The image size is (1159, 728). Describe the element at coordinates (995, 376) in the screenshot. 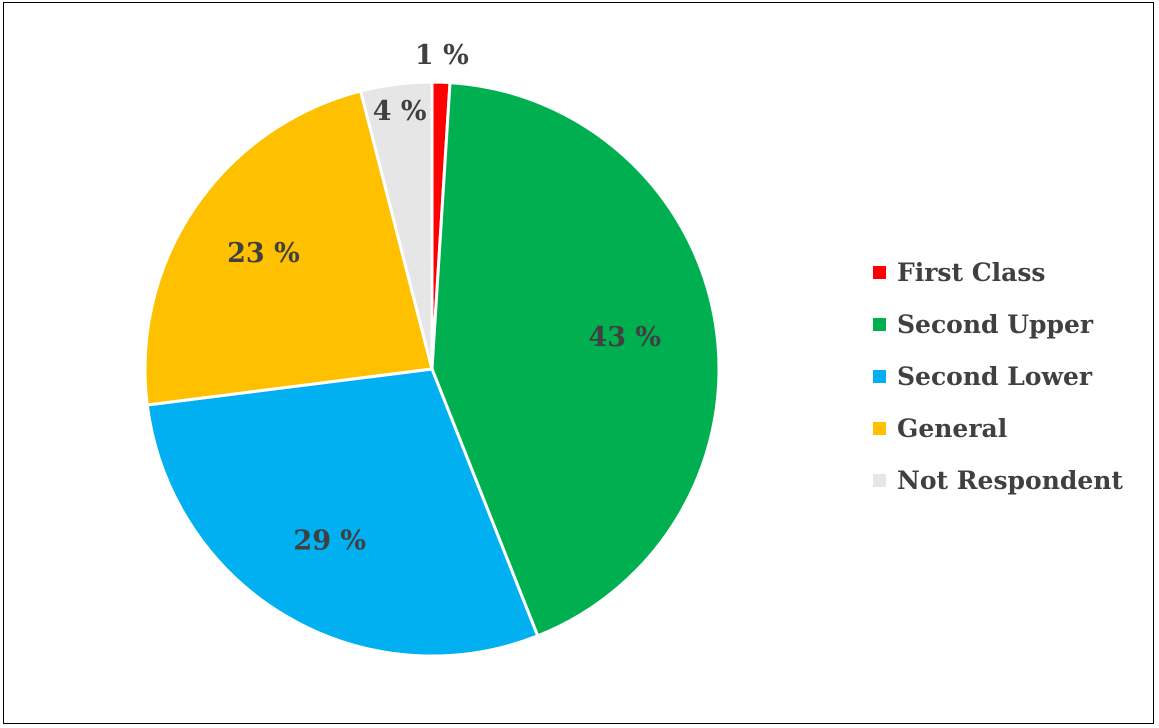

I see `legend-label: Second Lower` at that location.